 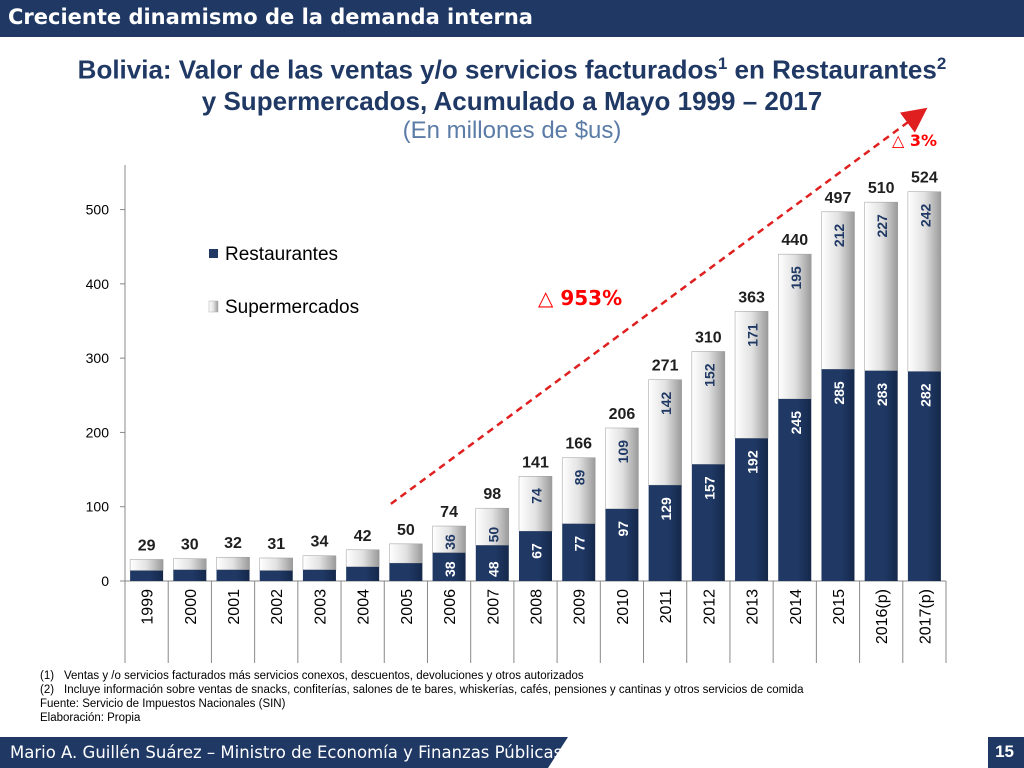 I want to click on restaurantes-value-label: 192, so click(x=753, y=462).